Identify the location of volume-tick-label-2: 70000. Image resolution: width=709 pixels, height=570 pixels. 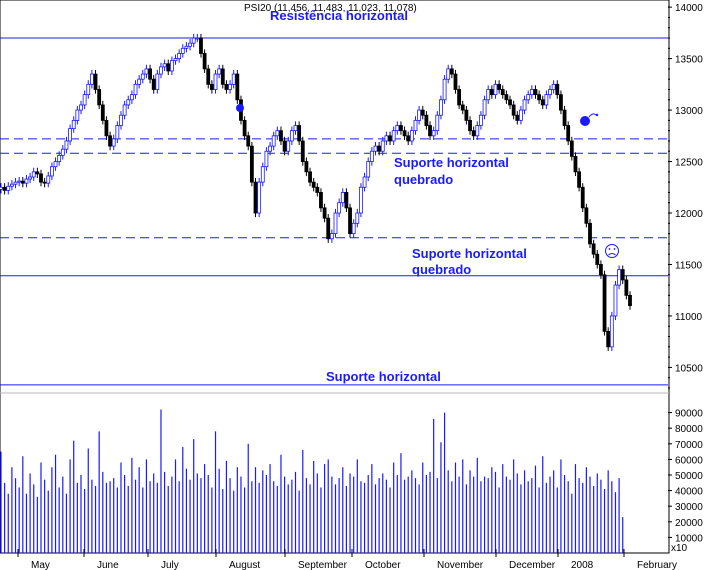
(689, 445).